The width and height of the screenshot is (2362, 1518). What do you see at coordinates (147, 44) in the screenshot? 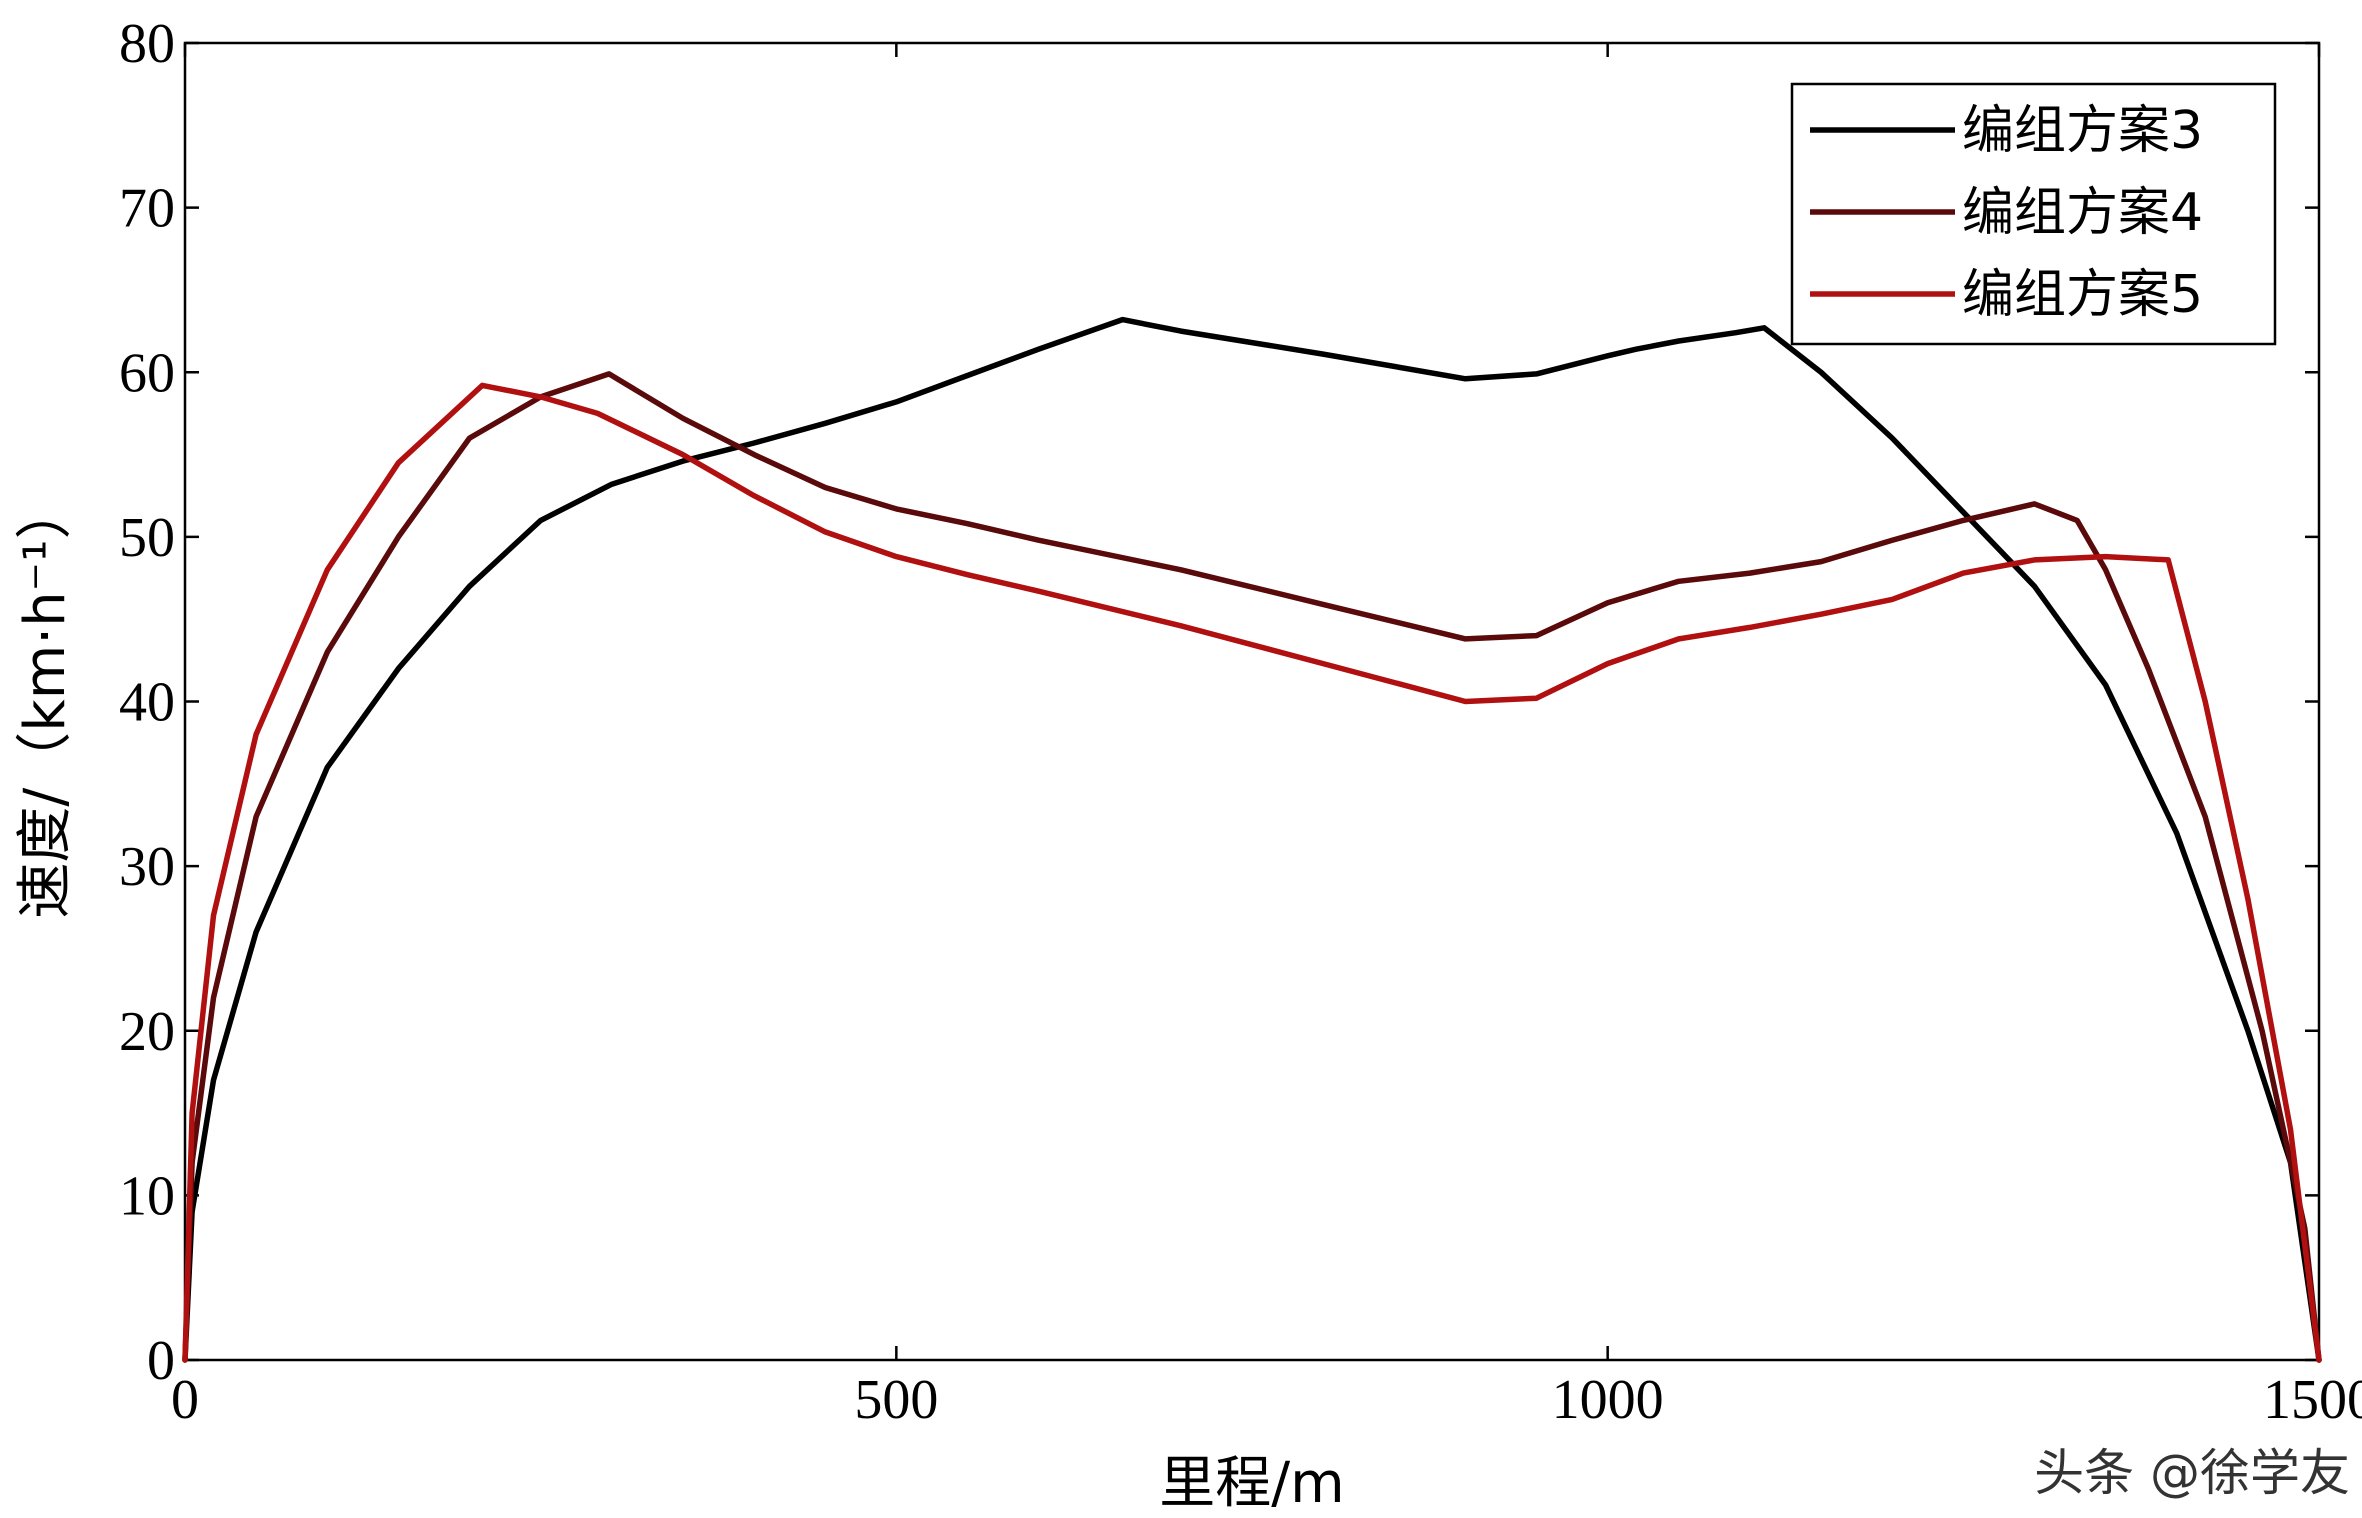
I see `y-tick-label: 80` at bounding box center [147, 44].